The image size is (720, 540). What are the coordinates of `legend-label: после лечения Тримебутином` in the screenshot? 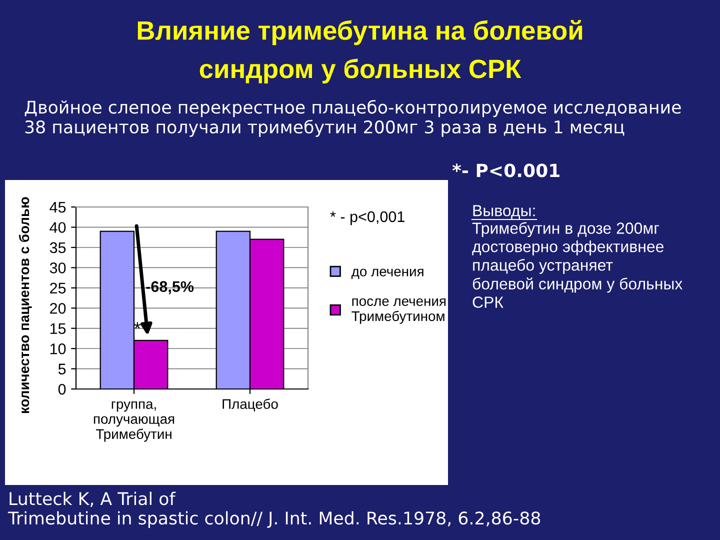 It's located at (399, 311).